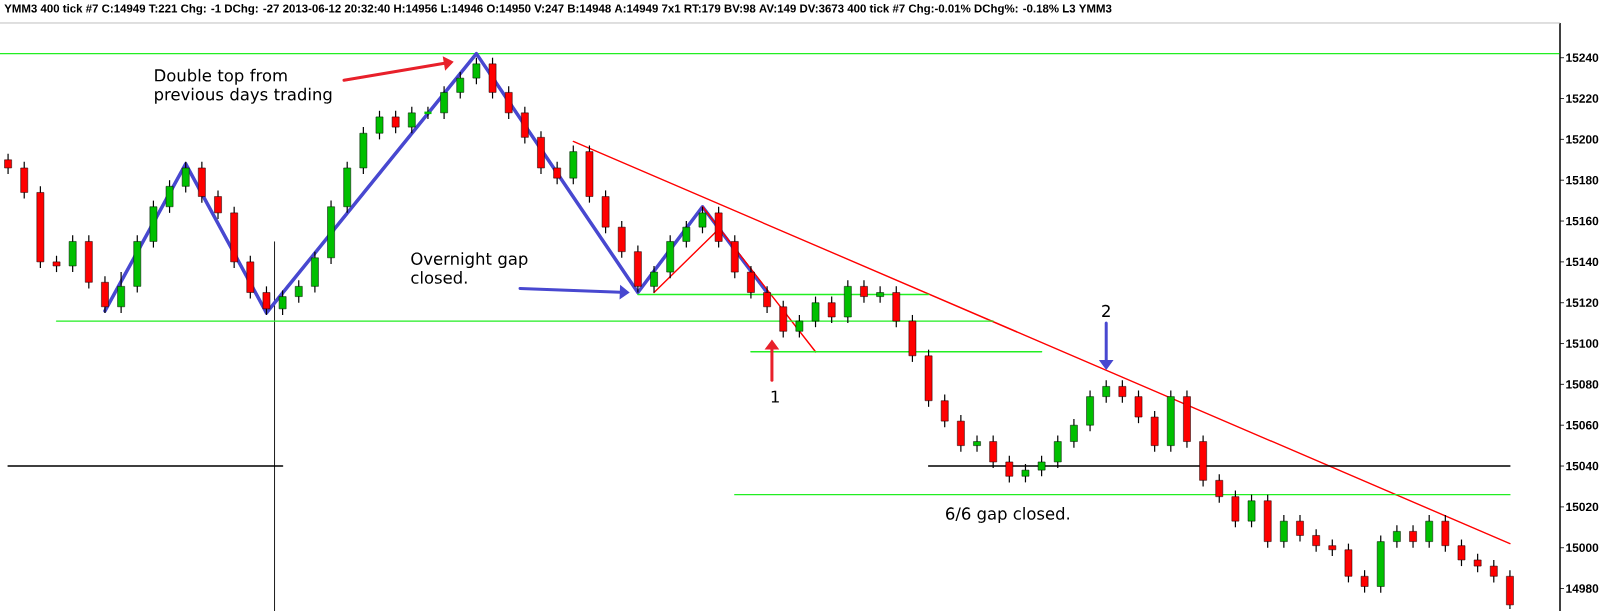 The width and height of the screenshot is (1603, 611). I want to click on y-tick-label: 15180, so click(1582, 180).